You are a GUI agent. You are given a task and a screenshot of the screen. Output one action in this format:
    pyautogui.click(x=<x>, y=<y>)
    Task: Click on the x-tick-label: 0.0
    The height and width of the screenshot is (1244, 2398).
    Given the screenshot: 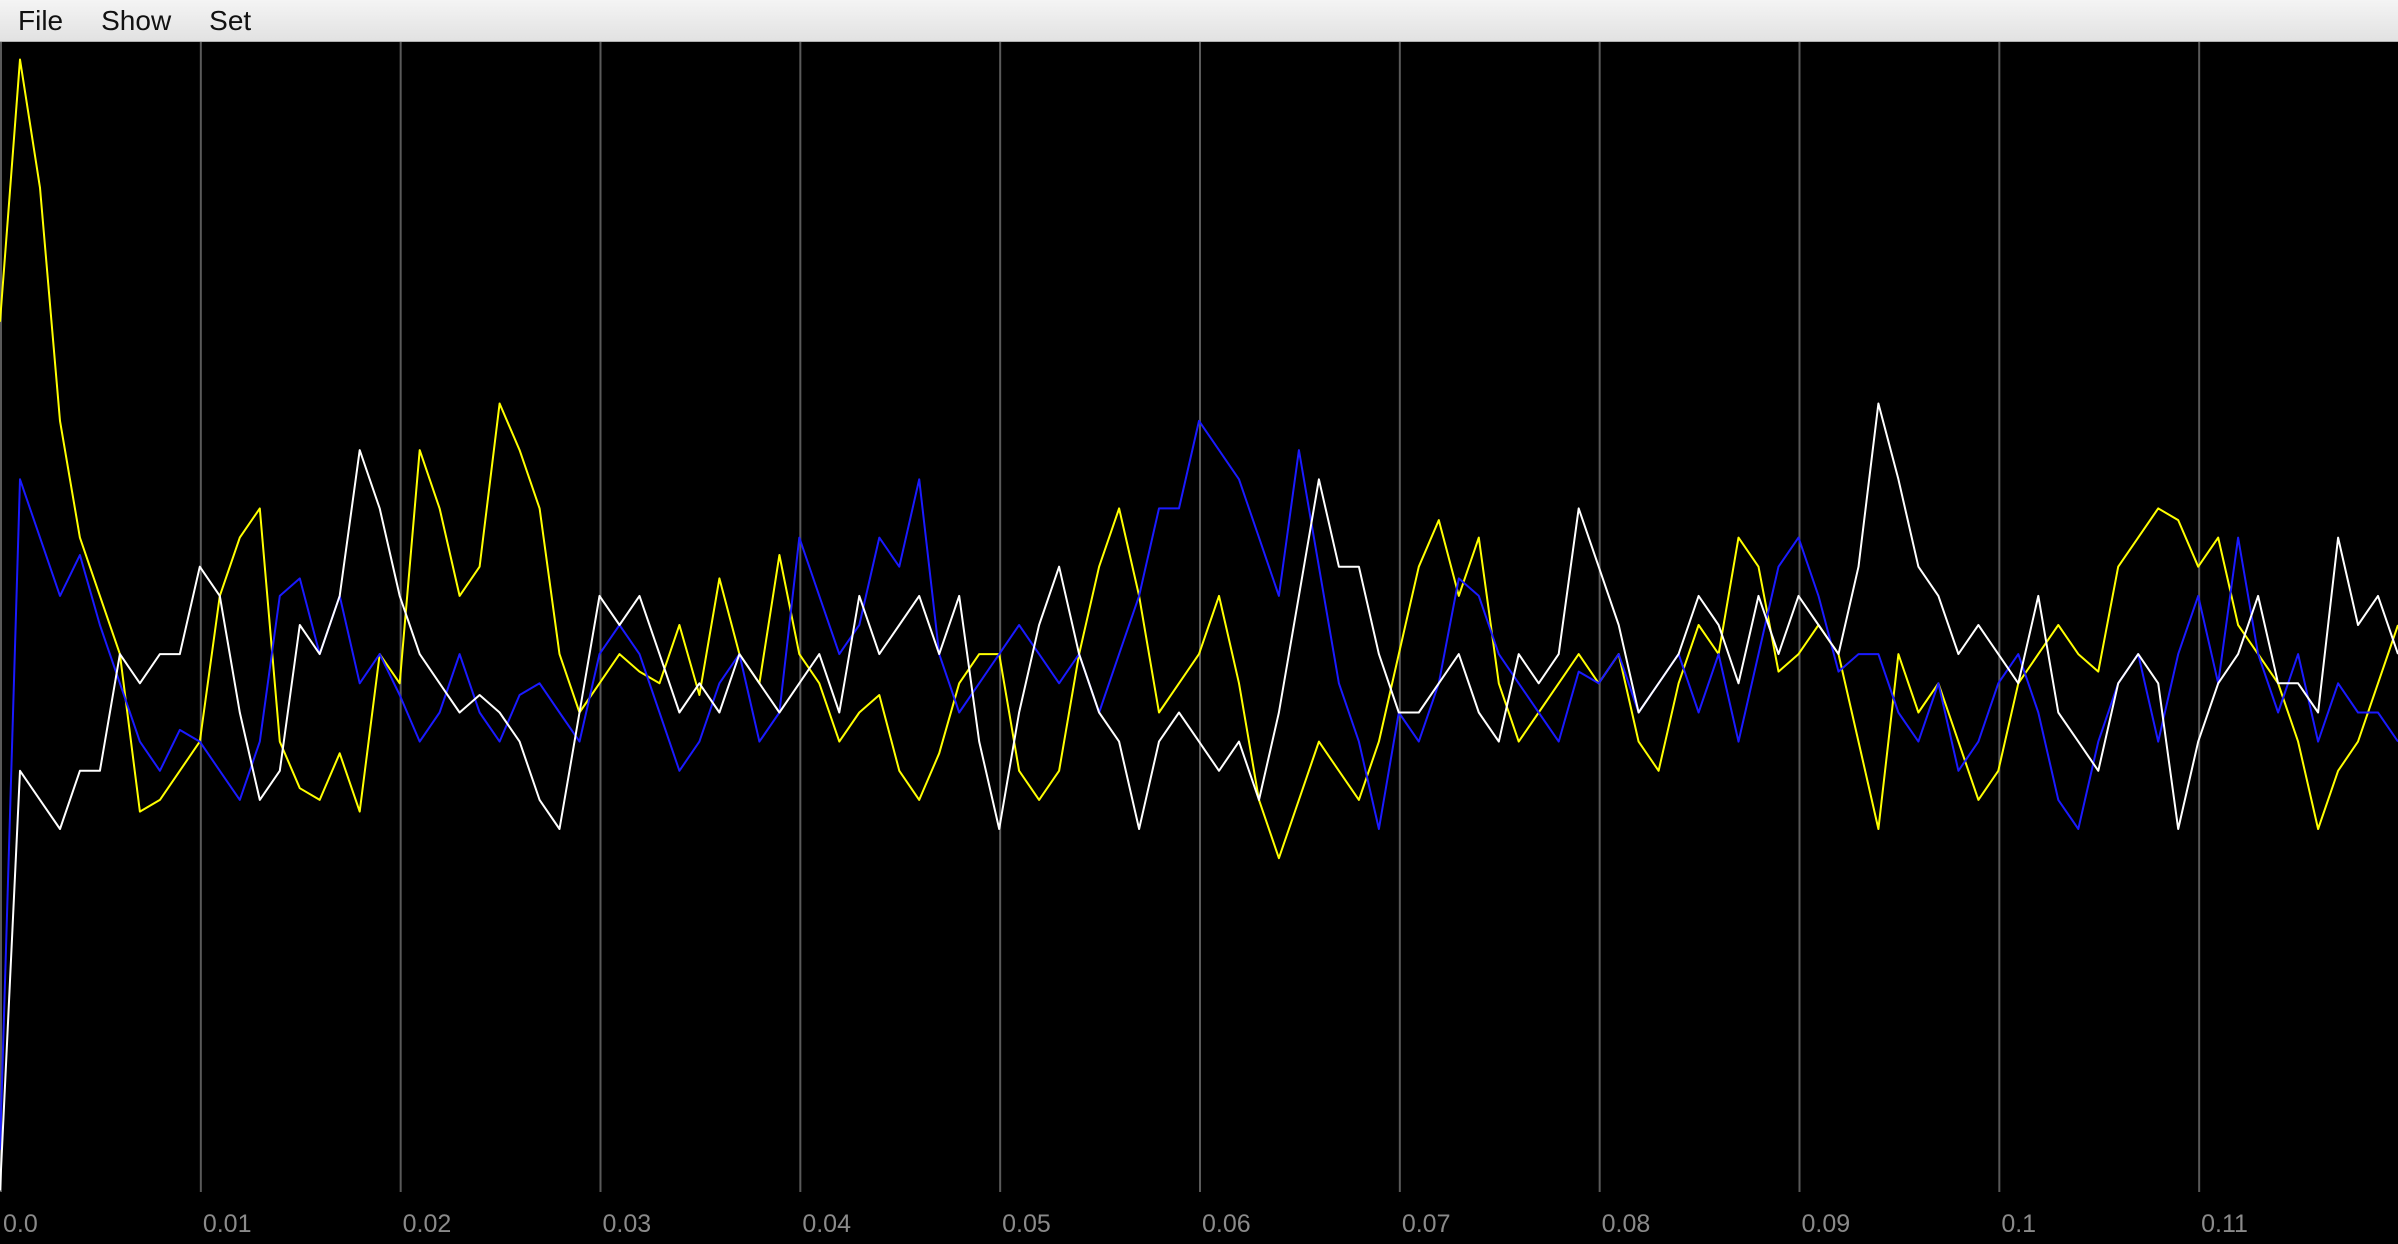 What is the action you would take?
    pyautogui.click(x=20, y=1224)
    